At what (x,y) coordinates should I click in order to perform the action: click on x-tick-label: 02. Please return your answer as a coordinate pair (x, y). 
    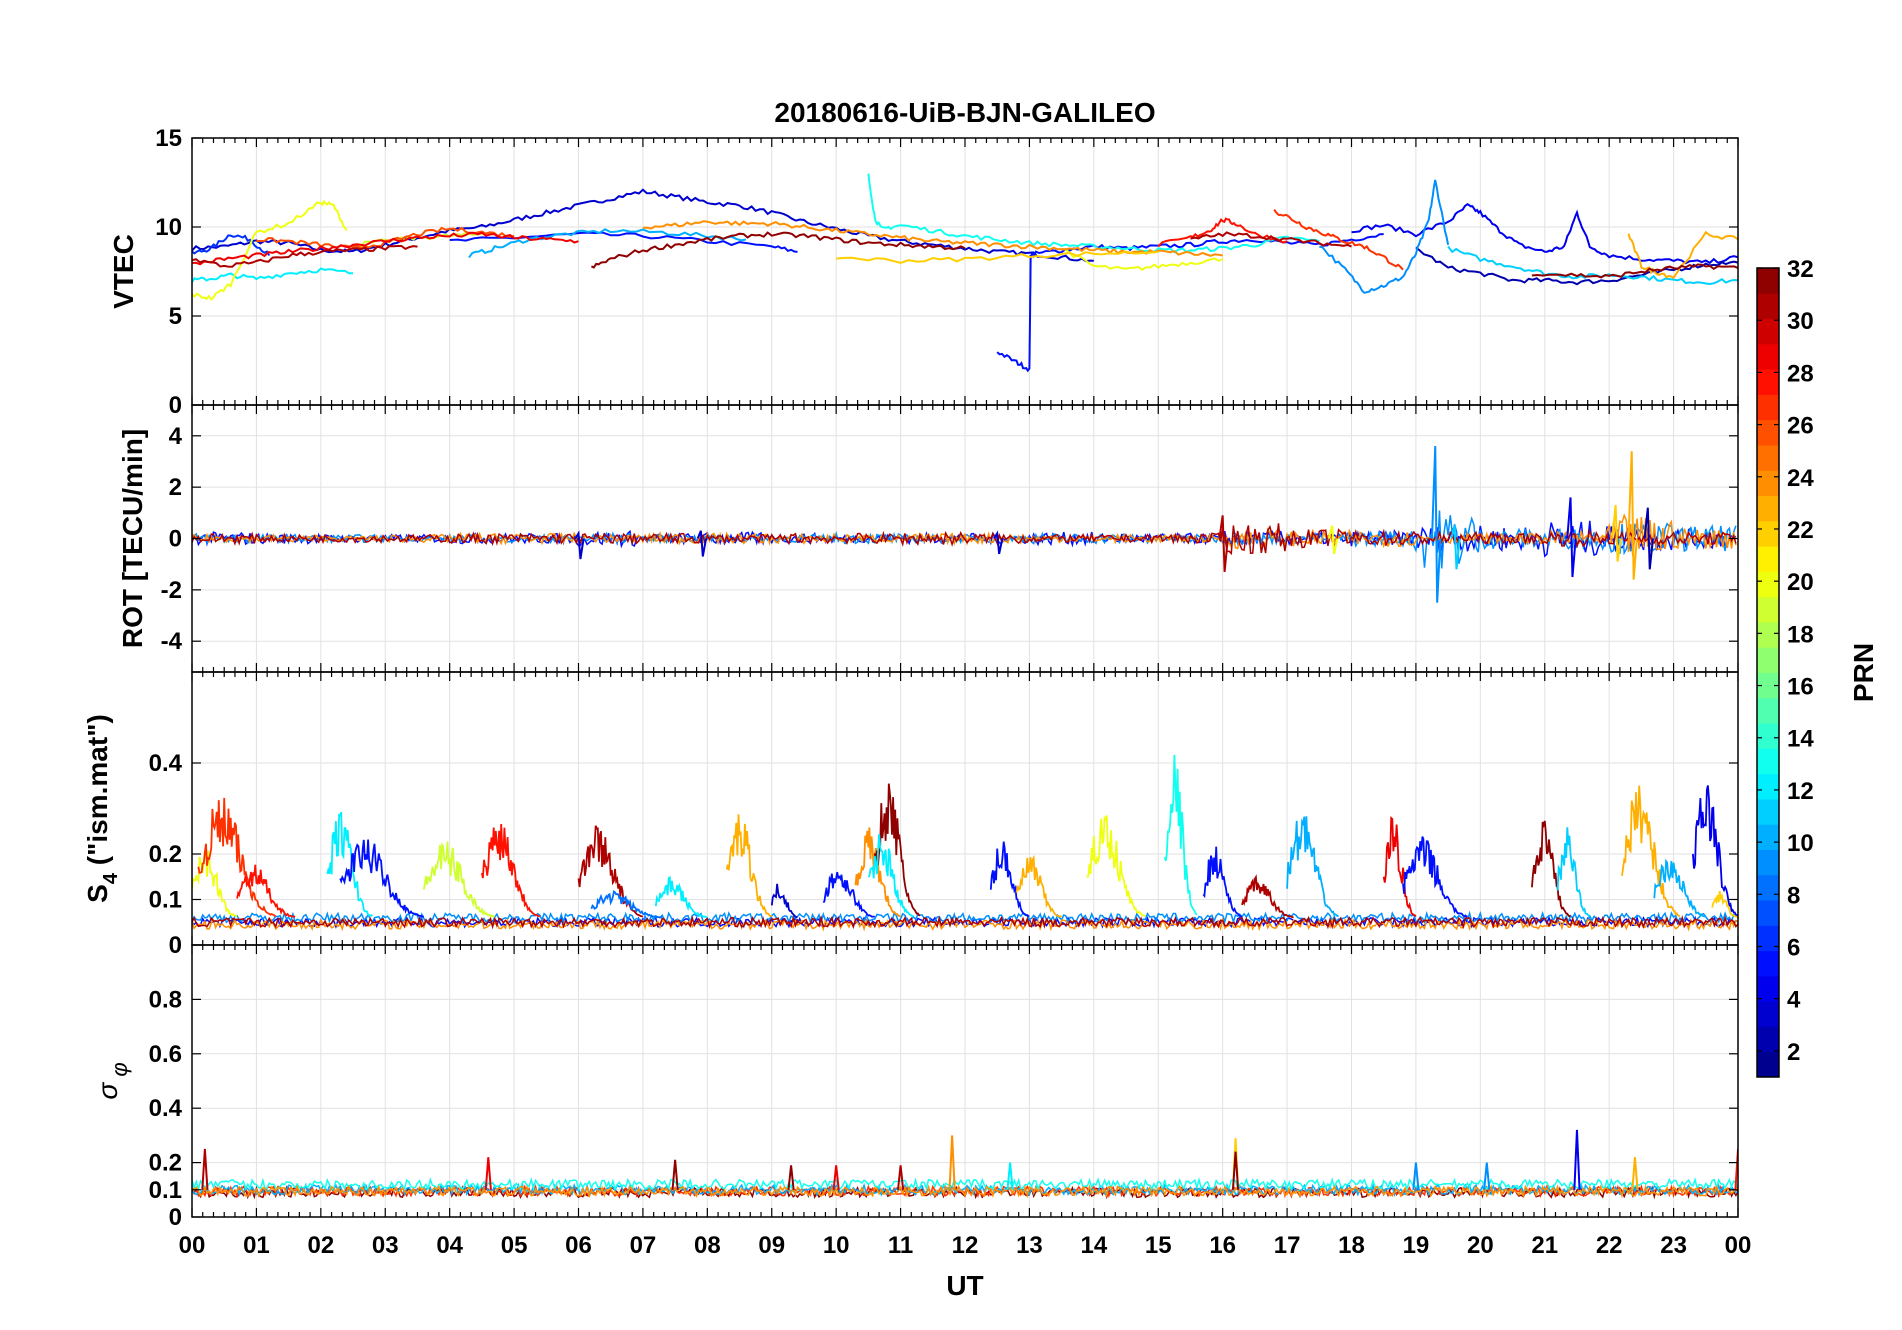
    Looking at the image, I should click on (320, 1245).